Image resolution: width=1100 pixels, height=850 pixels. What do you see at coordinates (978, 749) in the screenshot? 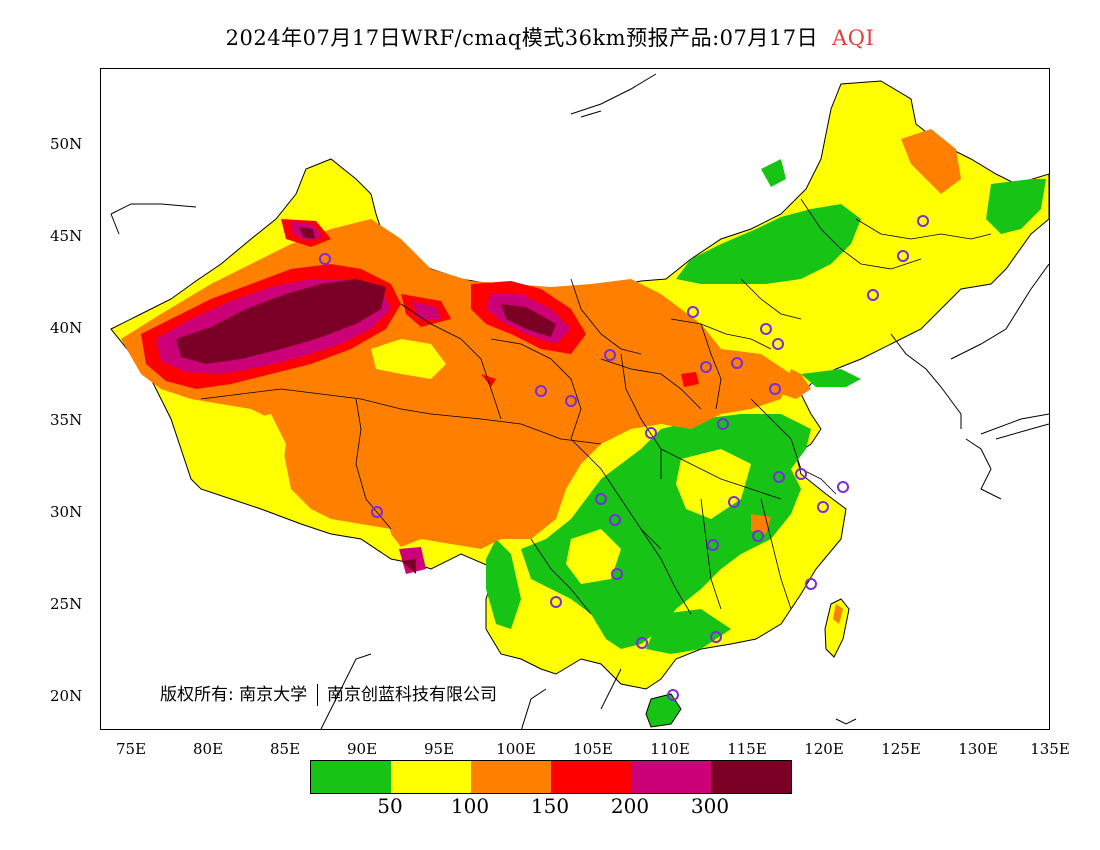
I see `lon-label-130e: 130E` at bounding box center [978, 749].